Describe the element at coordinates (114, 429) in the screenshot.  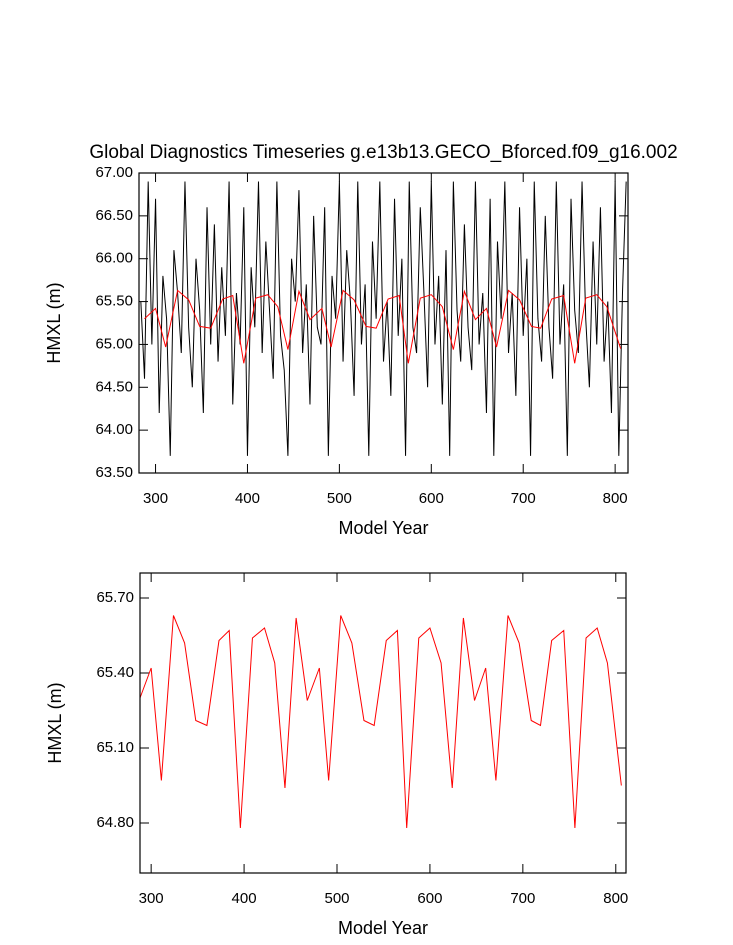
I see `y-tick-label: 64.00` at that location.